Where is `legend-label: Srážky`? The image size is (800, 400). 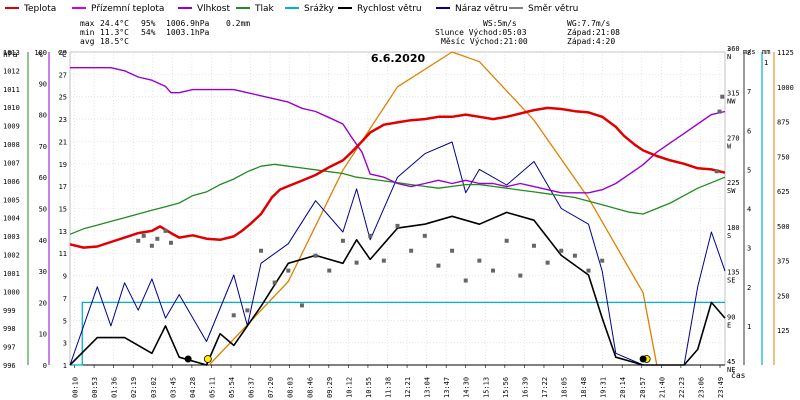 legend-label: Srážky is located at coordinates (319, 9).